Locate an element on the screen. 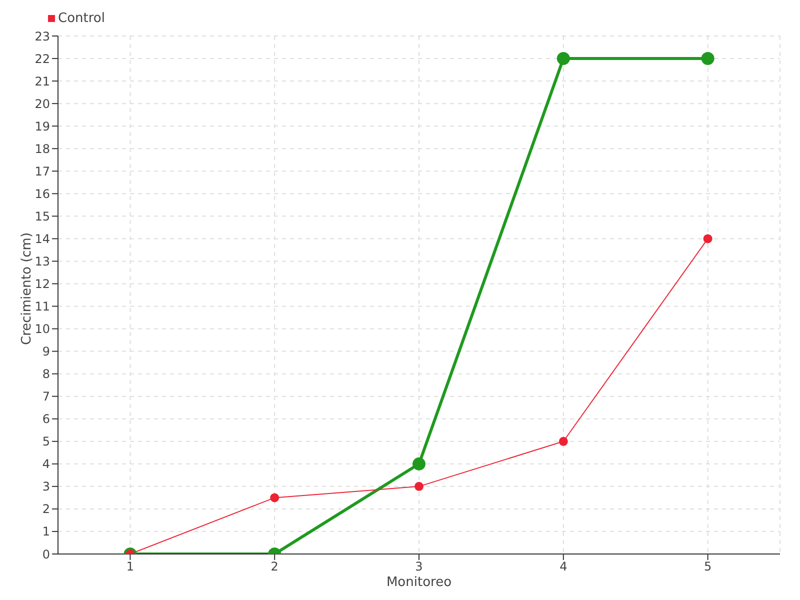 This screenshot has width=800, height=600. y-tick-label: 8 is located at coordinates (46, 374).